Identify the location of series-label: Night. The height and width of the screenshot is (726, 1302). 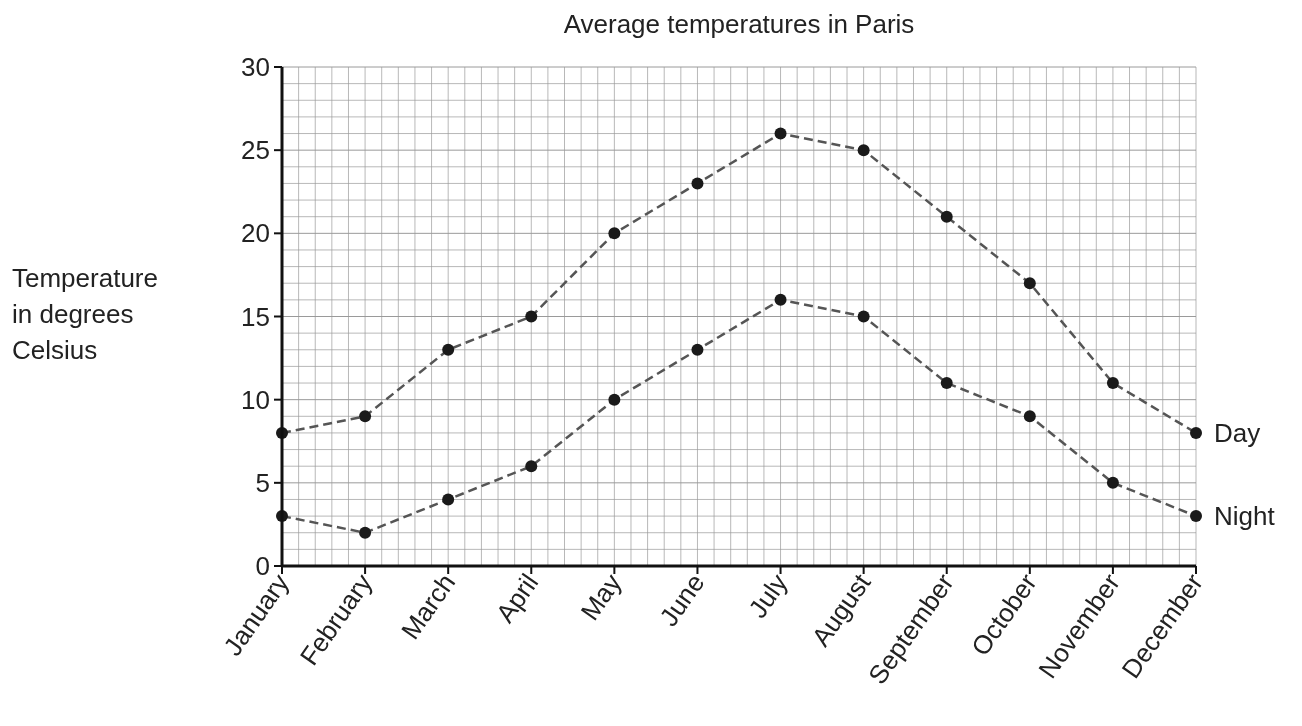
(1245, 516).